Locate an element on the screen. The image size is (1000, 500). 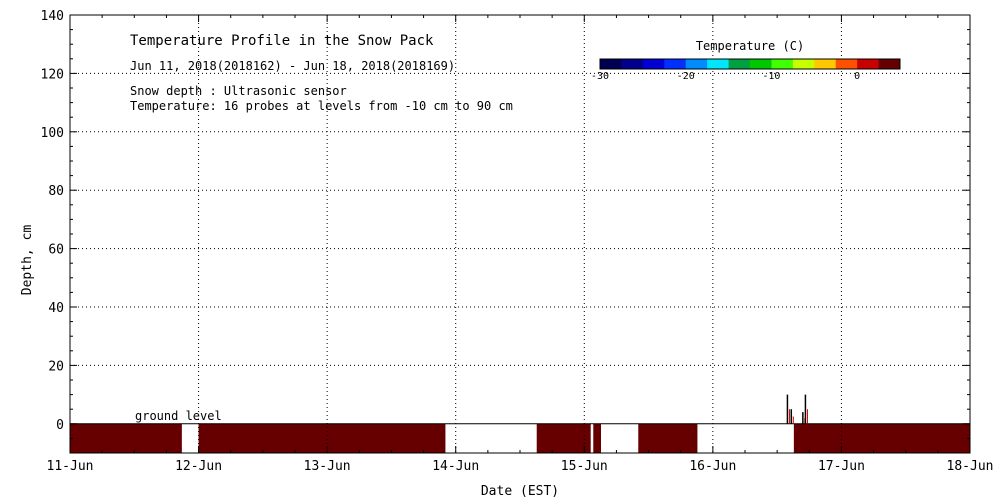
ground-level-label: ground level is located at coordinates (178, 416).